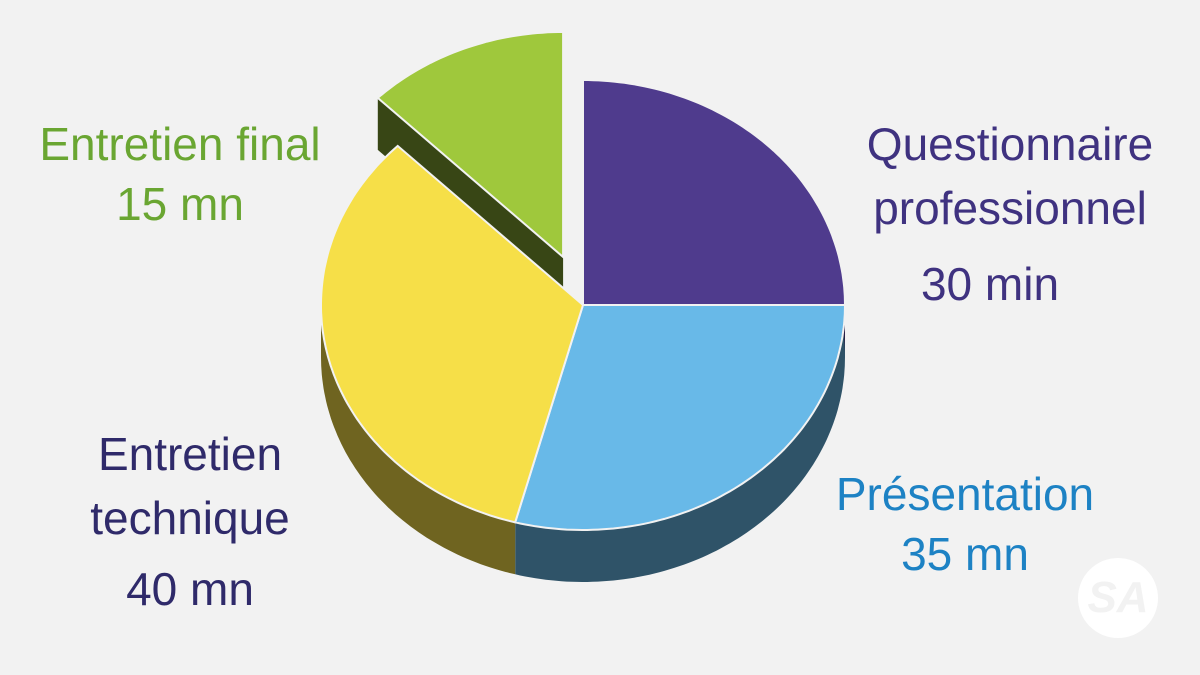  What do you see at coordinates (965, 554) in the screenshot?
I see `value-label: 35 mn` at bounding box center [965, 554].